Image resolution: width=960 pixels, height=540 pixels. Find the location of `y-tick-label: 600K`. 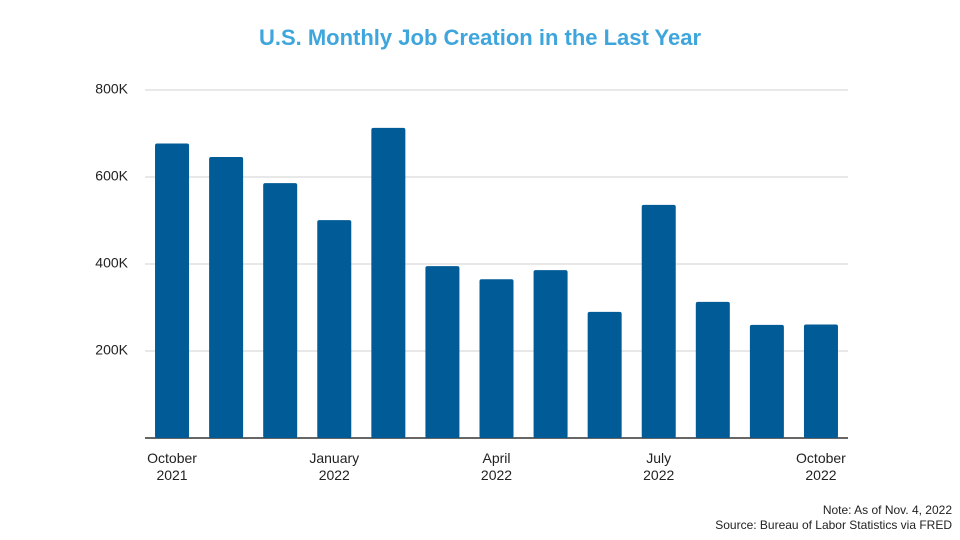

y-tick-label: 600K is located at coordinates (111, 176).